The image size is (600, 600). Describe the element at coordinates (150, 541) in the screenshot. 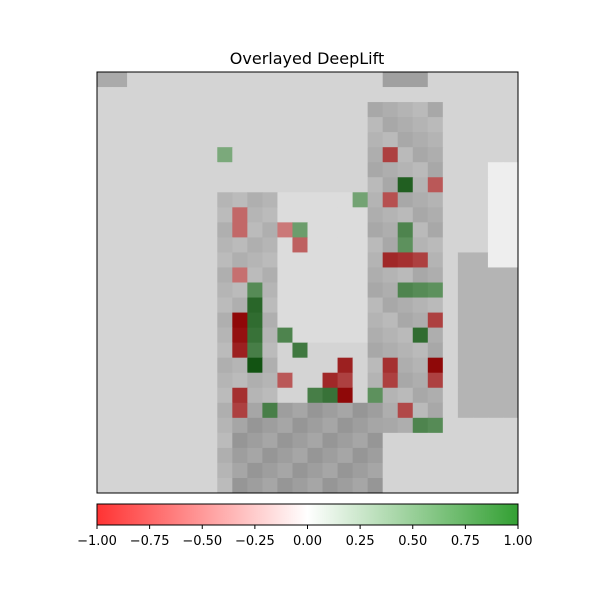

I see `colorbar-tick-label: −0.75` at that location.